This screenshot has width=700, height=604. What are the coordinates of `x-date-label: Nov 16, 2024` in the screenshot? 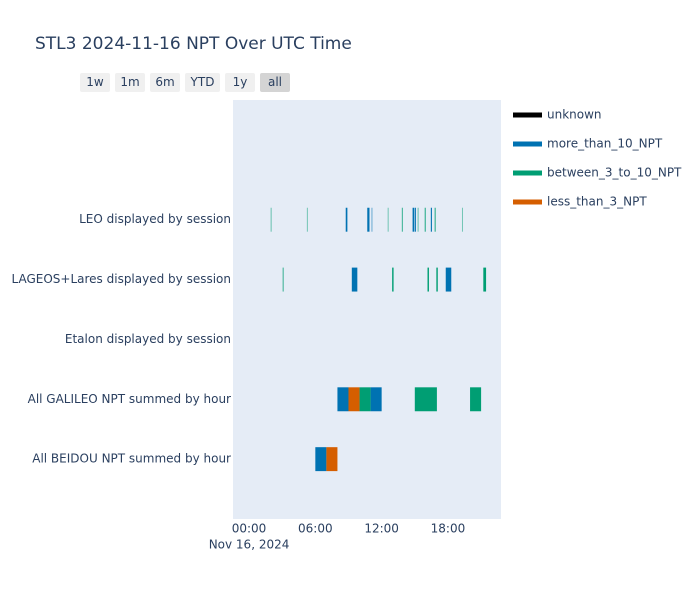 It's located at (249, 545).